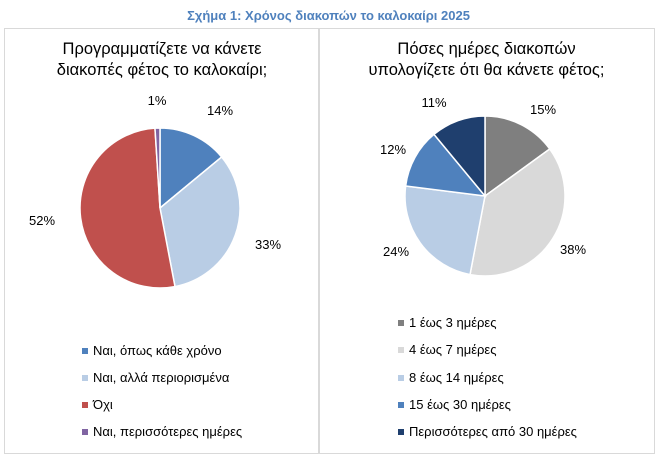 The height and width of the screenshot is (460, 657). I want to click on legend-label: Ναι, αλλά περιορισμένα, so click(161, 377).